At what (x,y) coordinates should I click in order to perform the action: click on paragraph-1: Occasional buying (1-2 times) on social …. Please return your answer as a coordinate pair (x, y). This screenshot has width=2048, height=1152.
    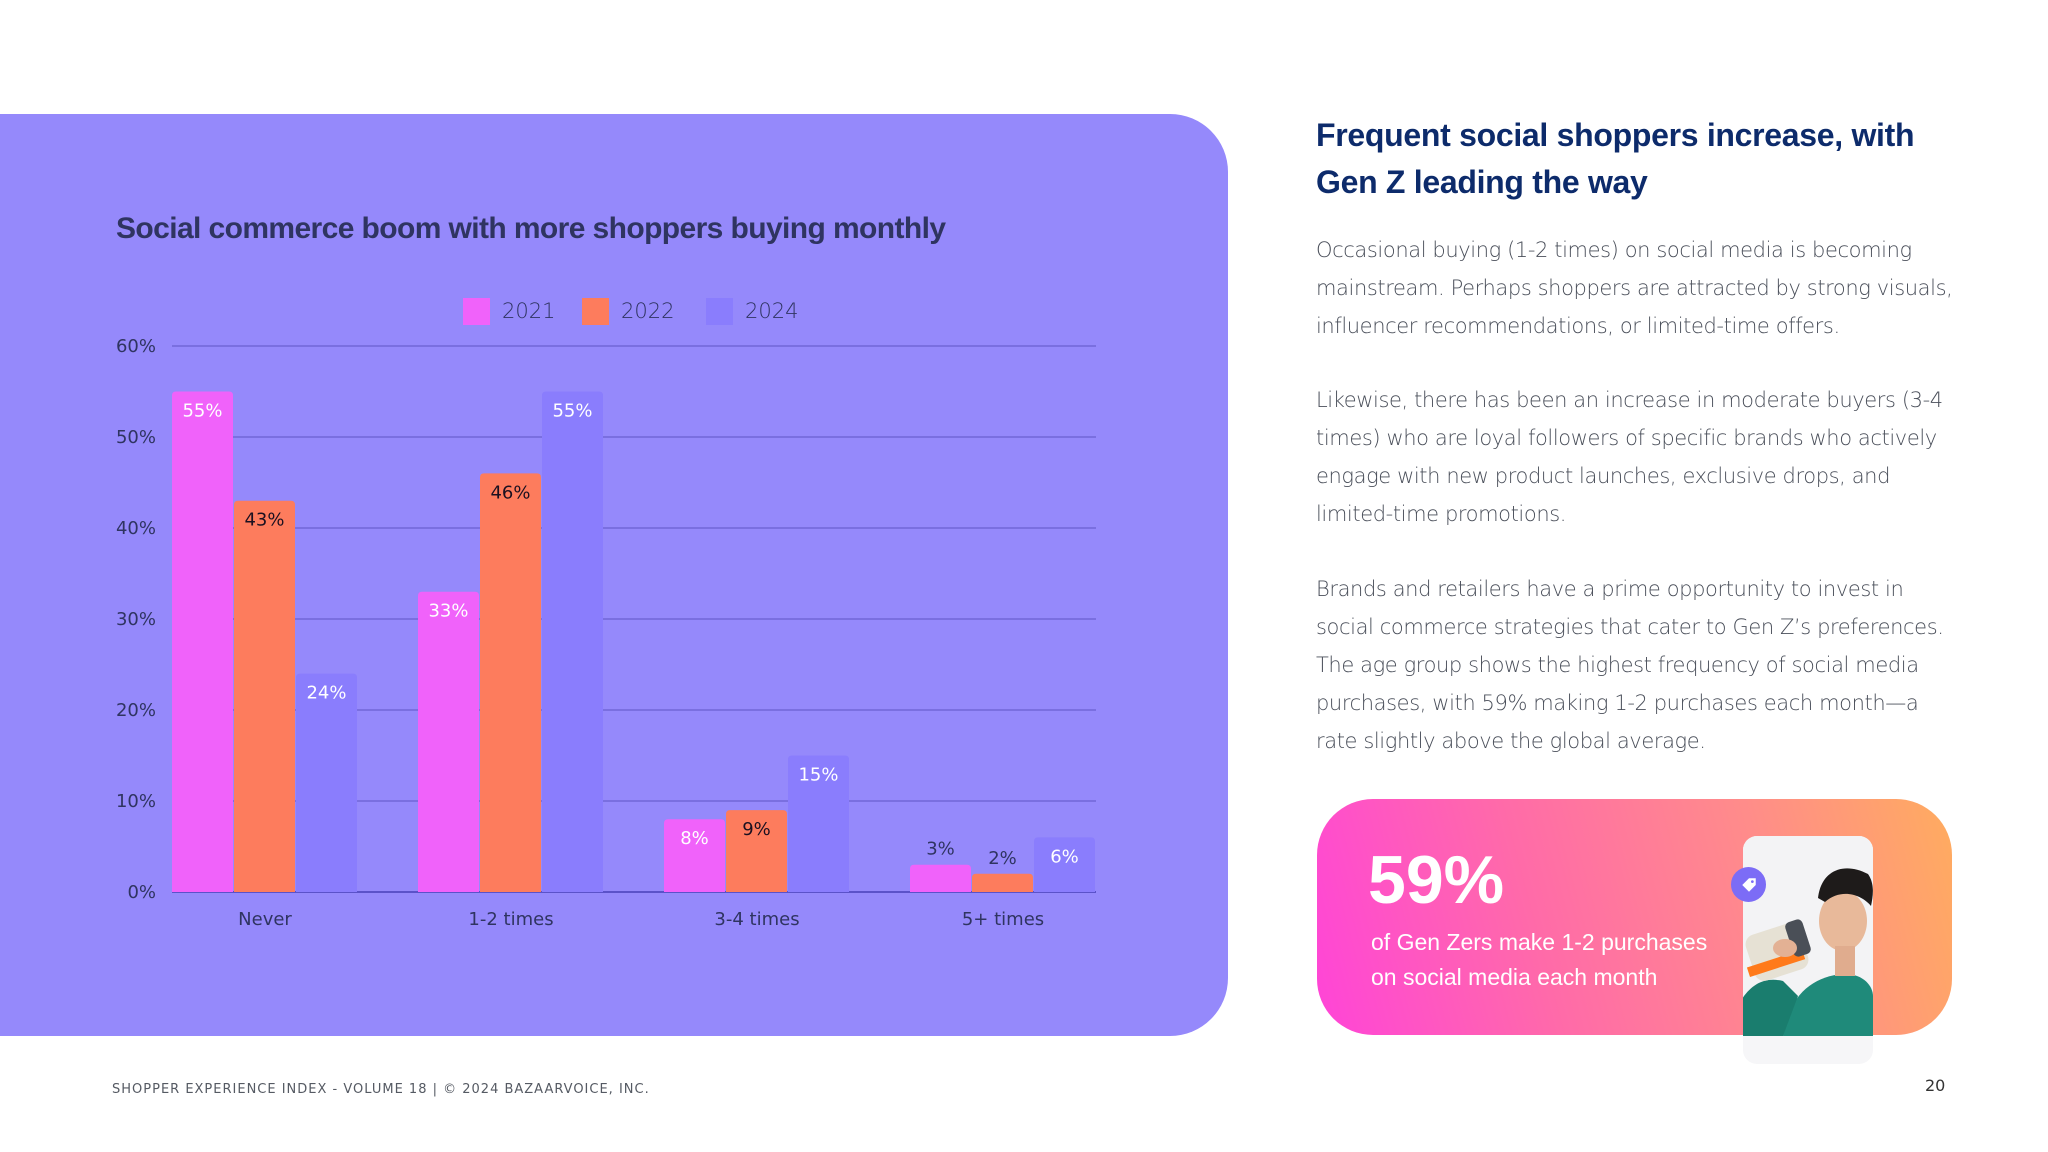
    Looking at the image, I should click on (1634, 288).